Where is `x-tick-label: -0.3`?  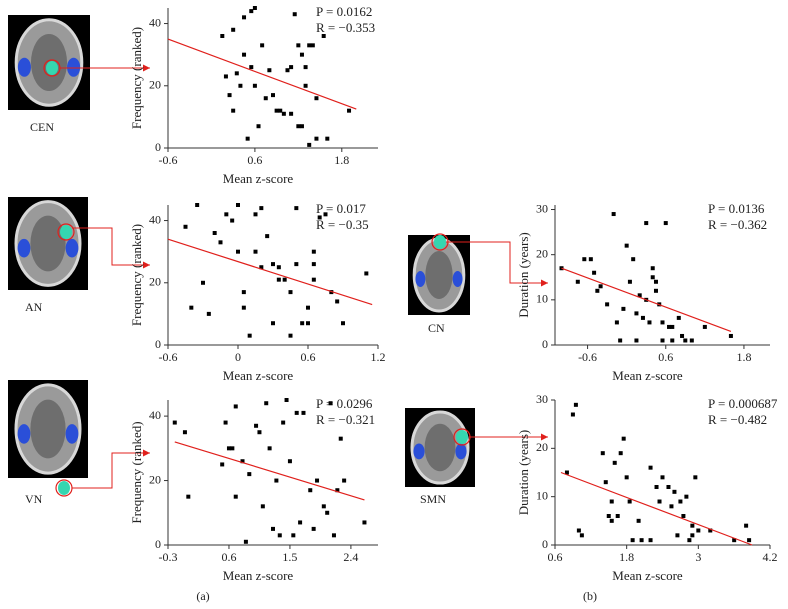 x-tick-label: -0.3 is located at coordinates (168, 557).